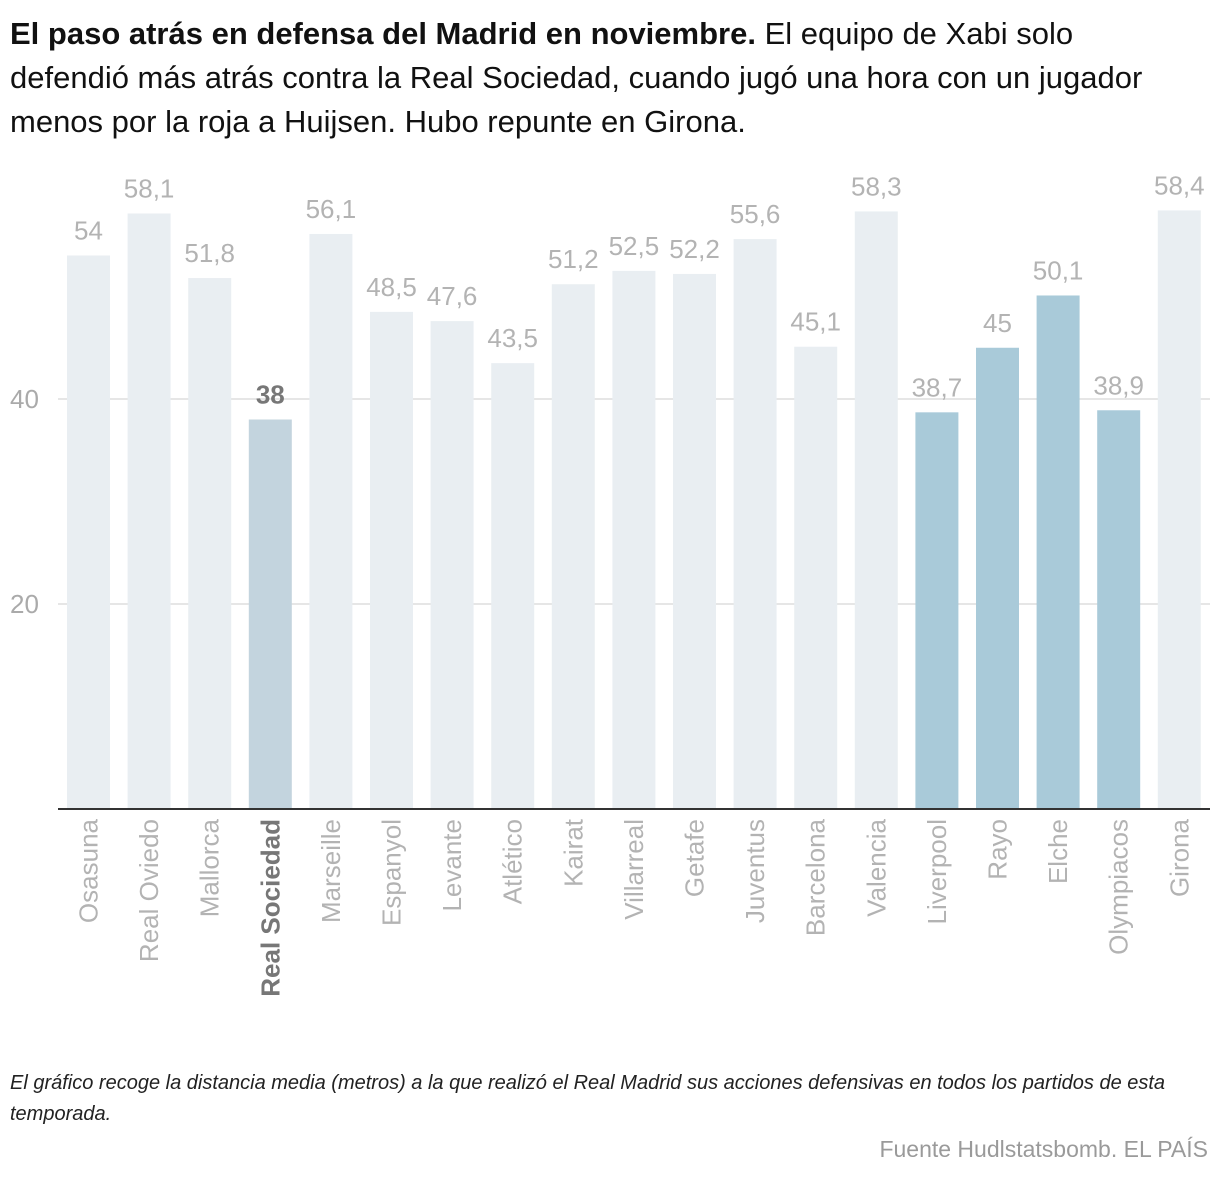 This screenshot has height=1186, width=1220. Describe the element at coordinates (634, 869) in the screenshot. I see `x-tick-label: Villarreal` at that location.